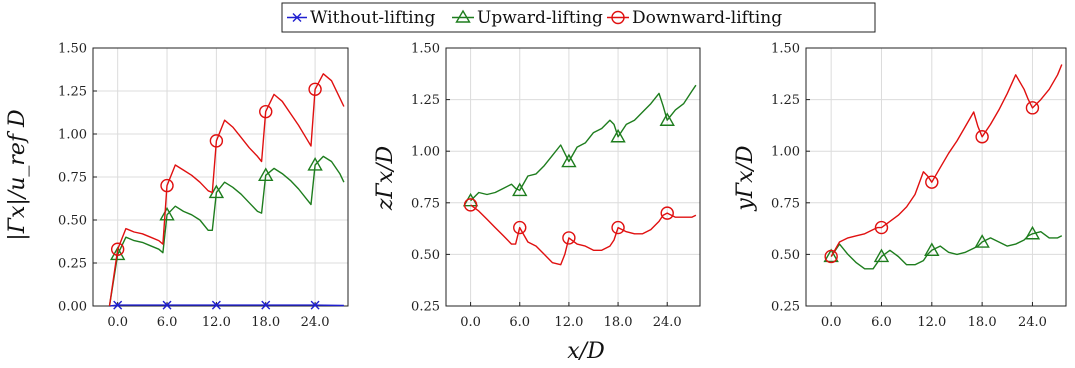 This screenshot has height=368, width=1075. I want to click on shared-xlabel: x/D, so click(586, 351).